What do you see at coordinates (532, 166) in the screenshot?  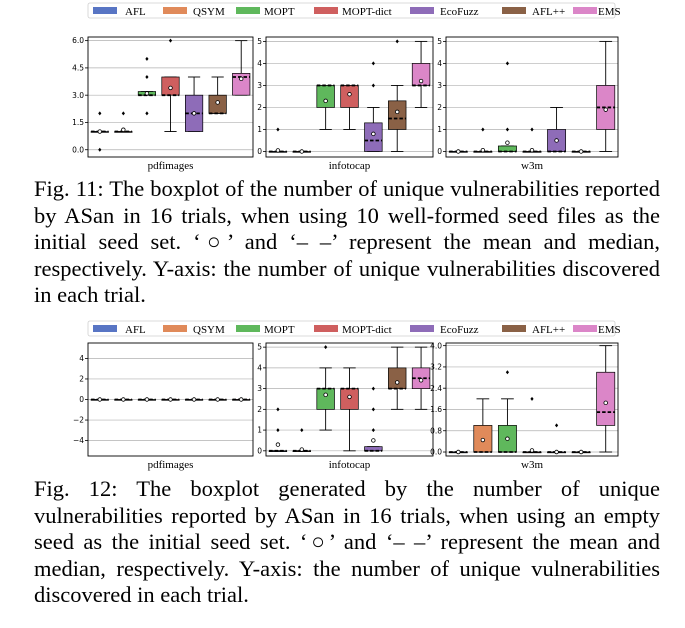 I see `panel-xlabel: w3m` at bounding box center [532, 166].